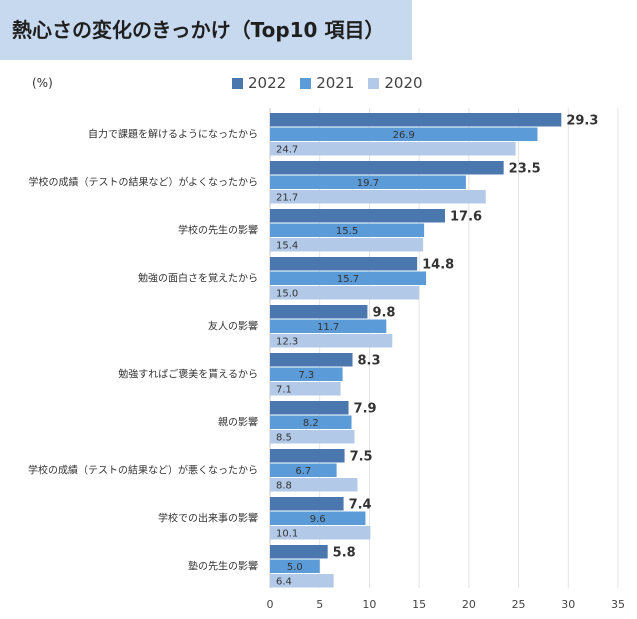  What do you see at coordinates (287, 294) in the screenshot?
I see `data-label-2020: 15.0` at bounding box center [287, 294].